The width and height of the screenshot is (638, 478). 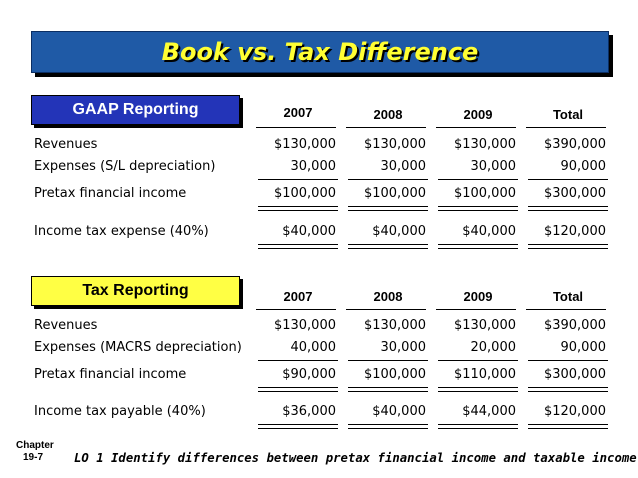 What do you see at coordinates (574, 231) in the screenshot?
I see `gaap-tax-expense-total: $120,000` at bounding box center [574, 231].